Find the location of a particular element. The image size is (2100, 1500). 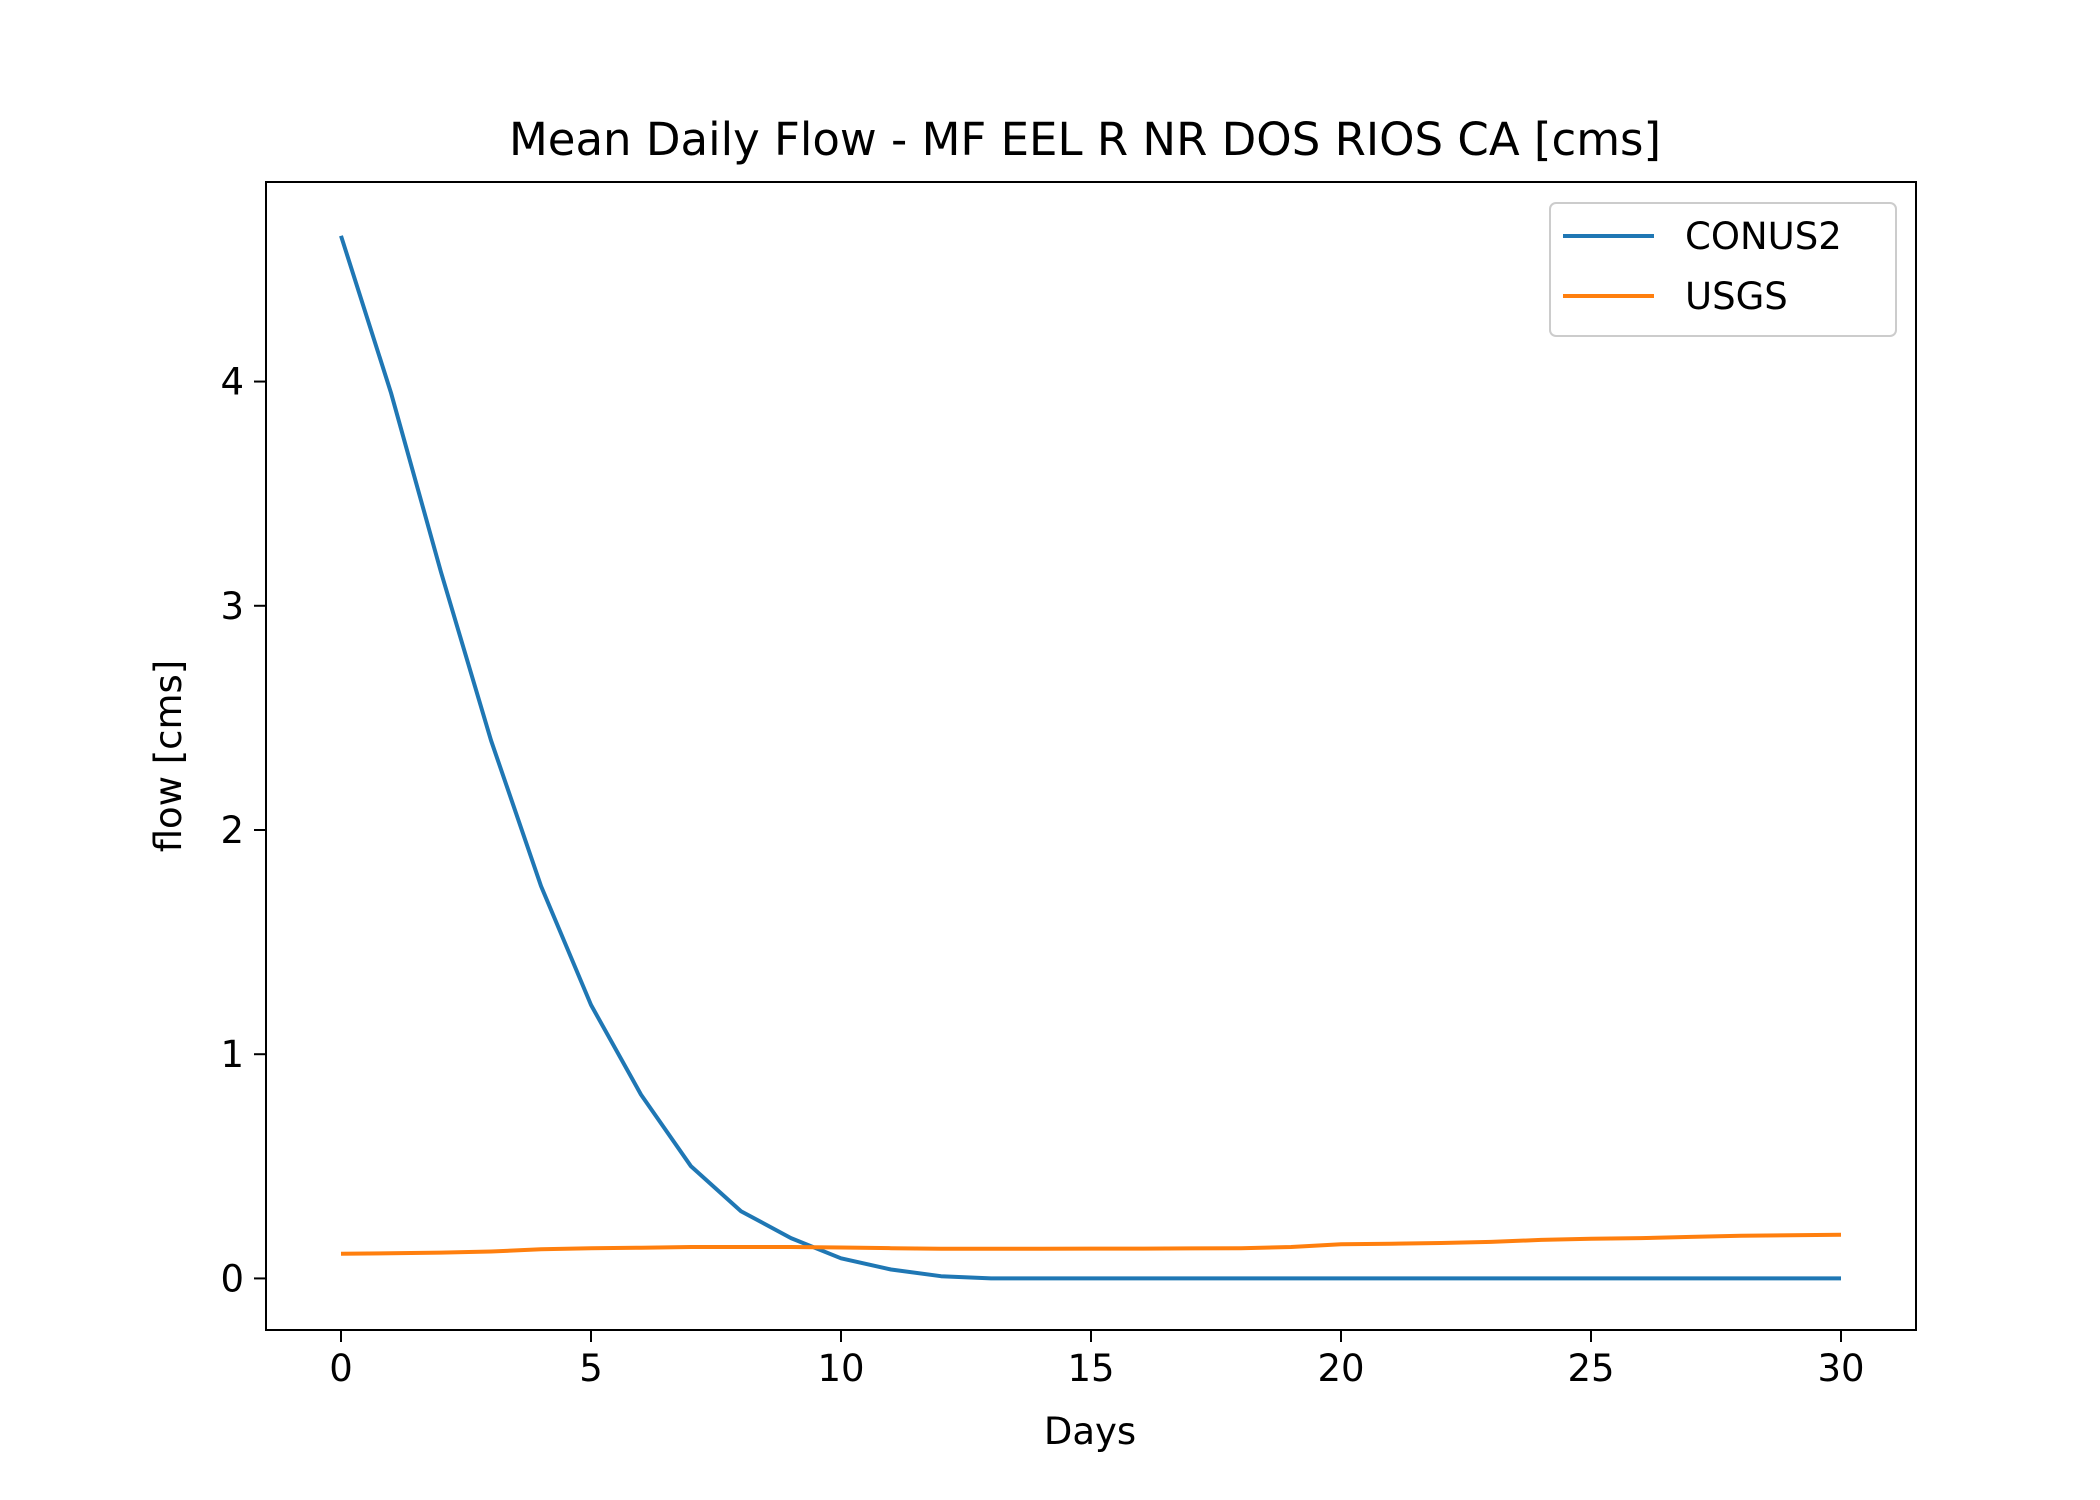

y-tick-label: 4 is located at coordinates (232, 382).